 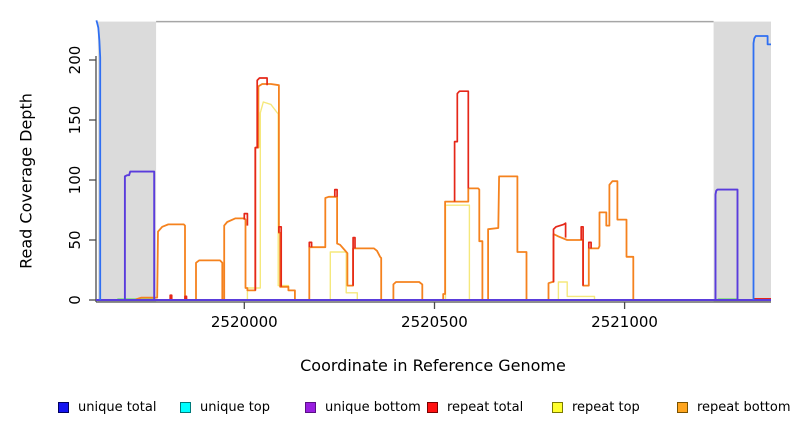 I want to click on legend-label: unique total, so click(x=117, y=407).